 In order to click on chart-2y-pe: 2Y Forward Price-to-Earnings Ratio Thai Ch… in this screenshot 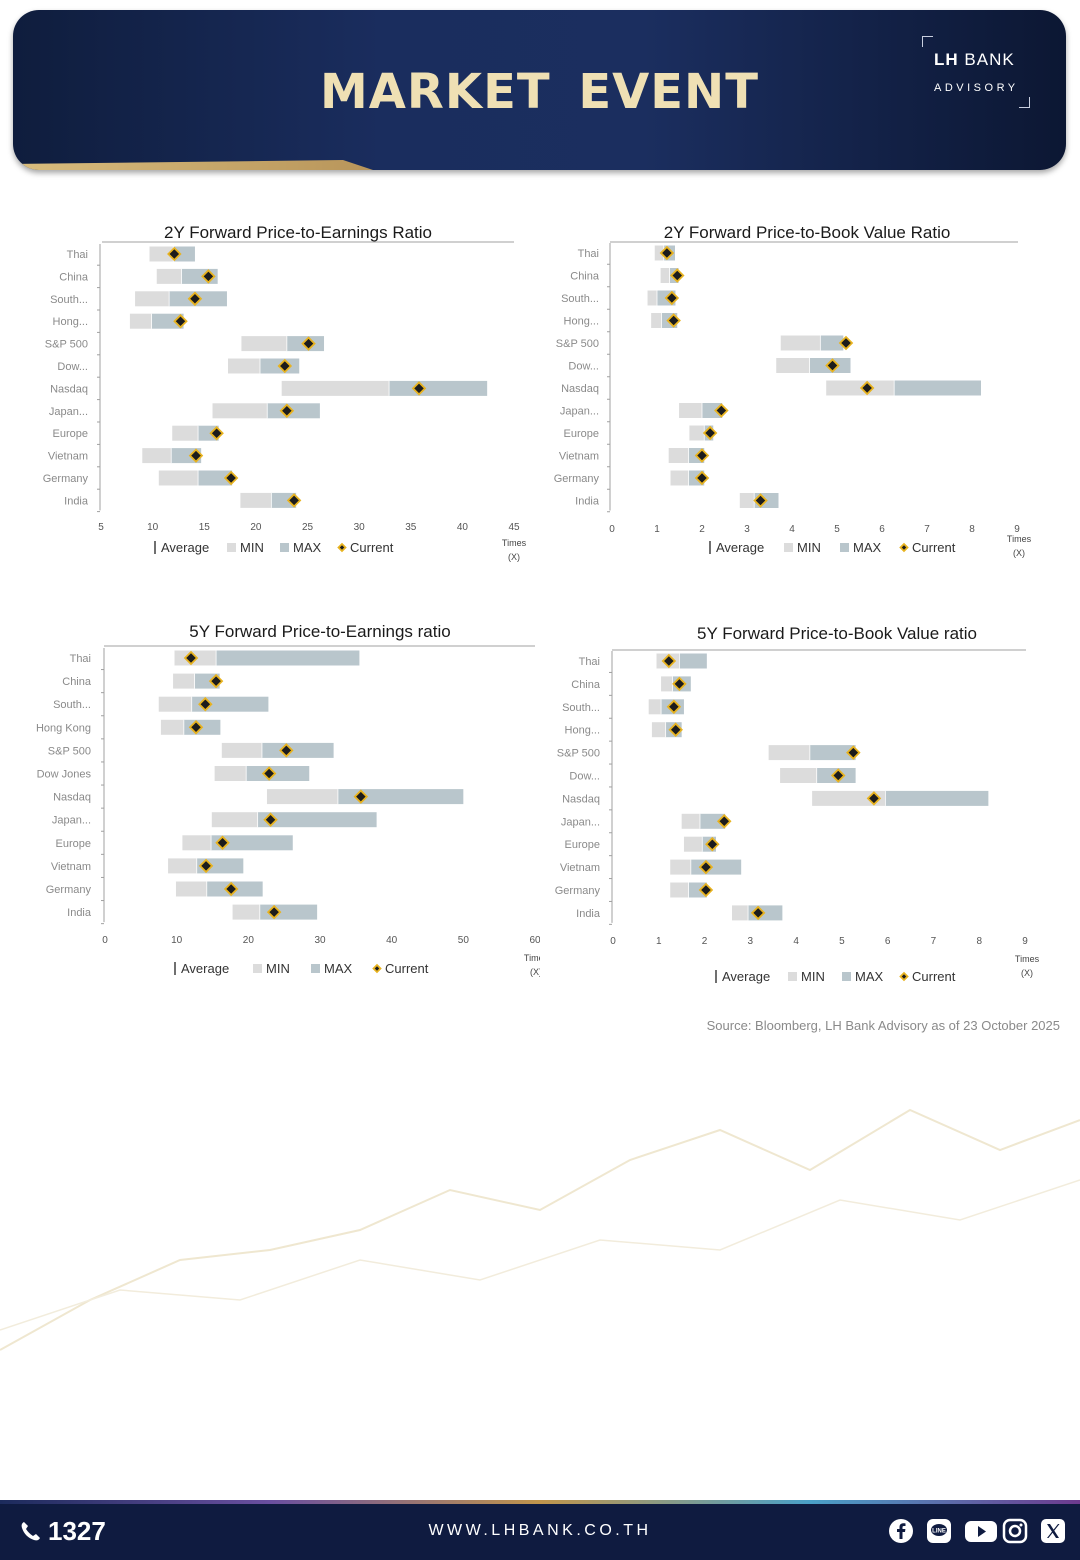, I will do `click(285, 392)`.